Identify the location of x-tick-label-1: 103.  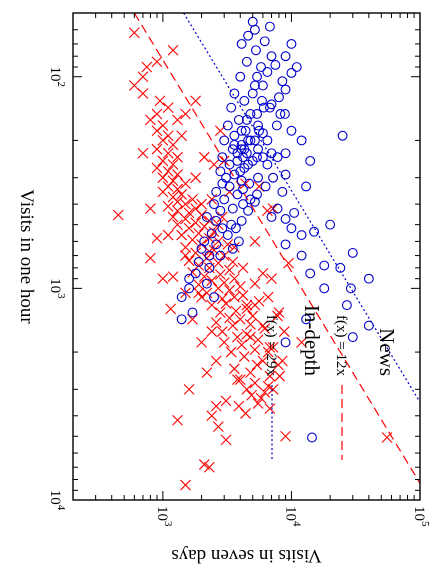
(57, 288).